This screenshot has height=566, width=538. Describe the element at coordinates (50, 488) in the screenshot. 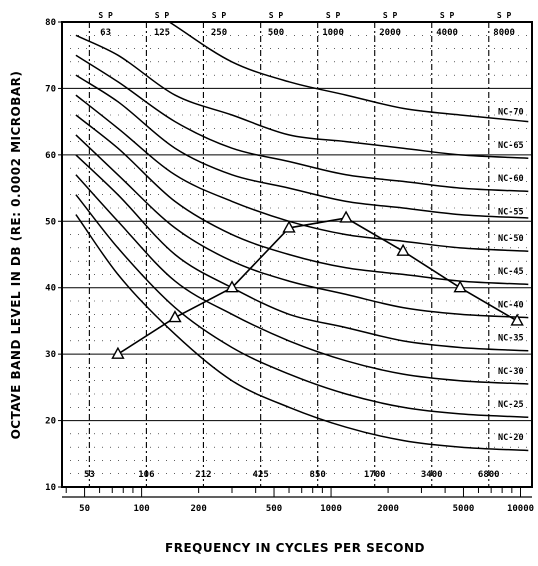

I see `y-tick-label: 10` at that location.